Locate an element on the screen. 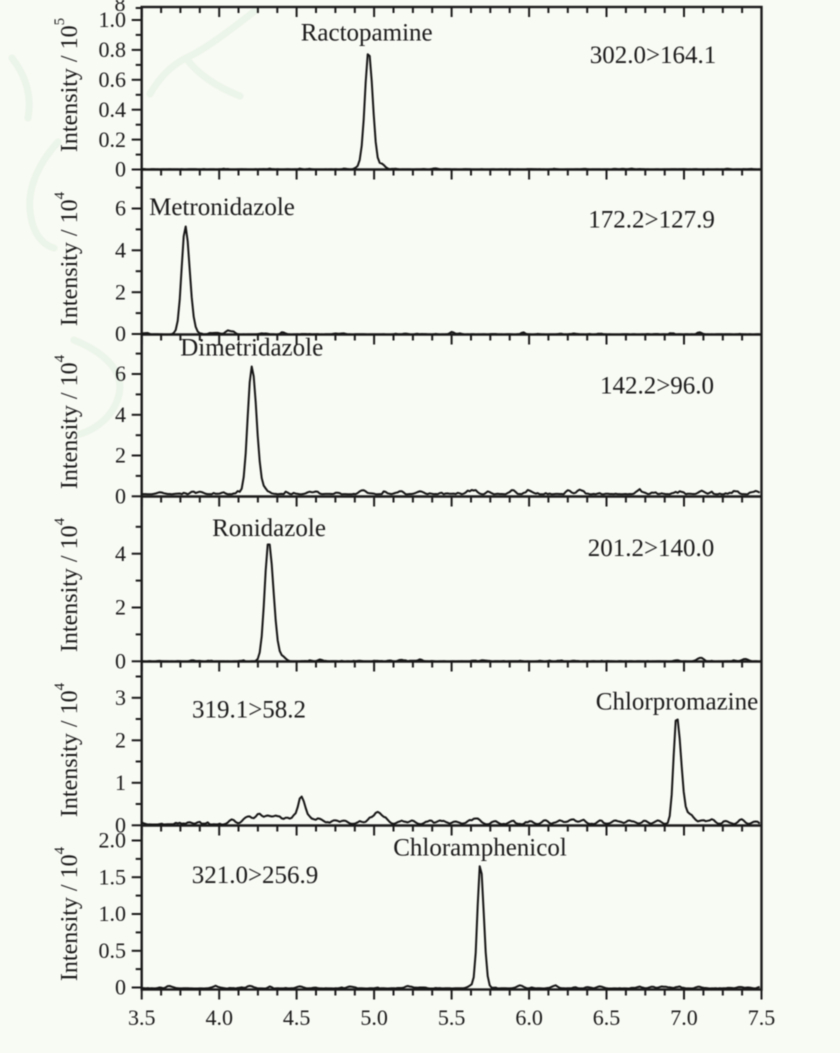 The height and width of the screenshot is (1053, 840). svg-text: 0.6 is located at coordinates (113, 79).